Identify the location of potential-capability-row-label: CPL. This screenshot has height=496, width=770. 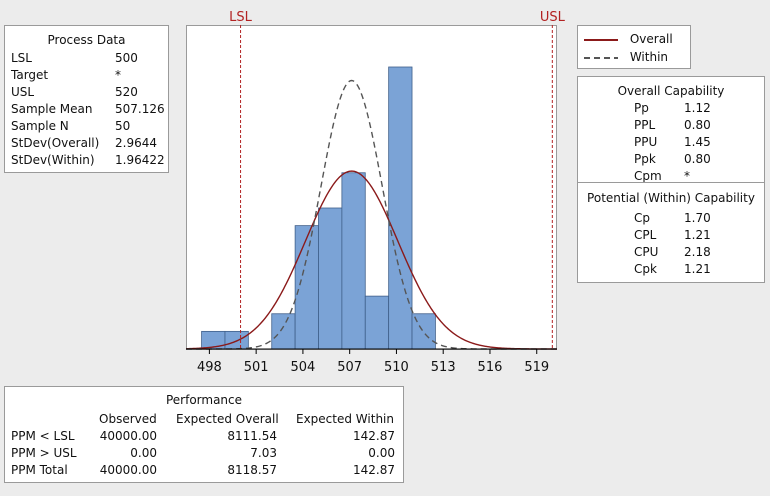
(645, 235).